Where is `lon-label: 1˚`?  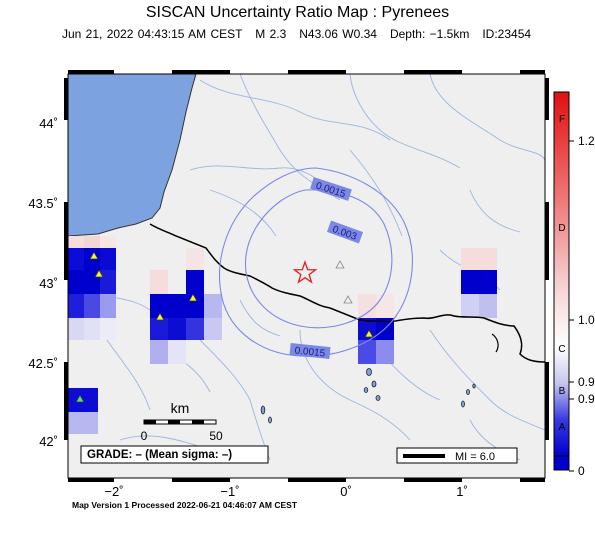 lon-label: 1˚ is located at coordinates (462, 491).